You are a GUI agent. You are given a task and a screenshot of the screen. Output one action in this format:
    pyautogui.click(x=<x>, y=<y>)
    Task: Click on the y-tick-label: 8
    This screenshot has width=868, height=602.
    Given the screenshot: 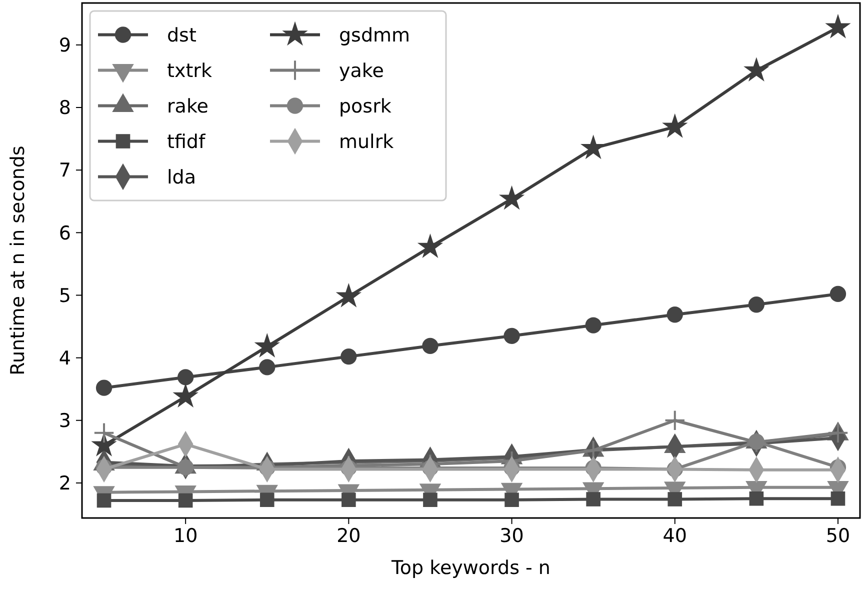 What is the action you would take?
    pyautogui.click(x=64, y=108)
    